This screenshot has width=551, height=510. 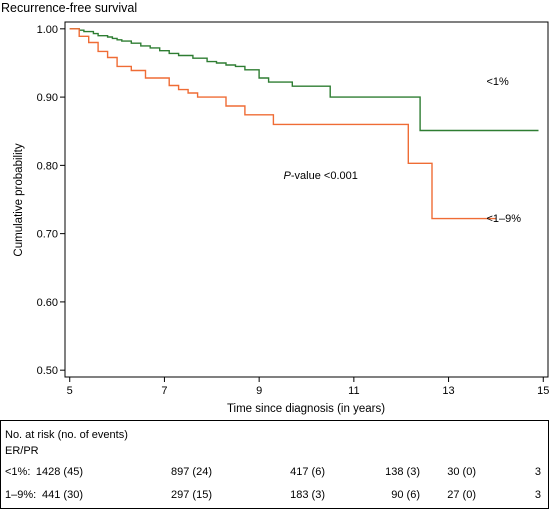 I want to click on chart-title: Recurrence-free survival, so click(x=69, y=8).